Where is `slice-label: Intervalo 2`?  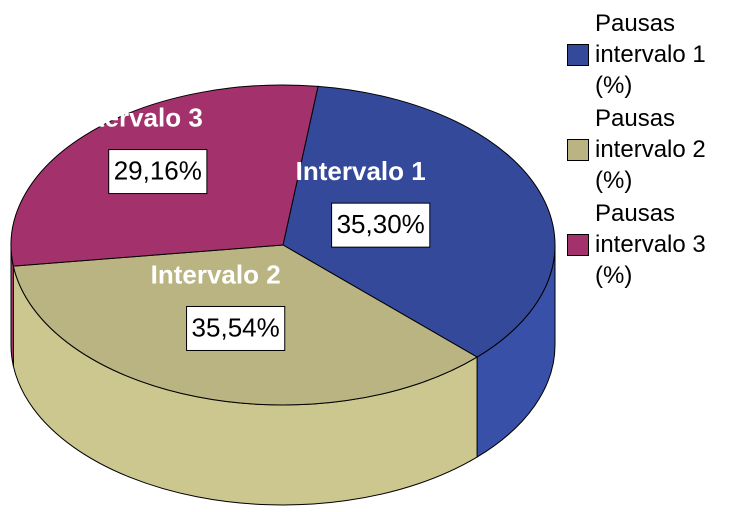
slice-label: Intervalo 2 is located at coordinates (216, 274).